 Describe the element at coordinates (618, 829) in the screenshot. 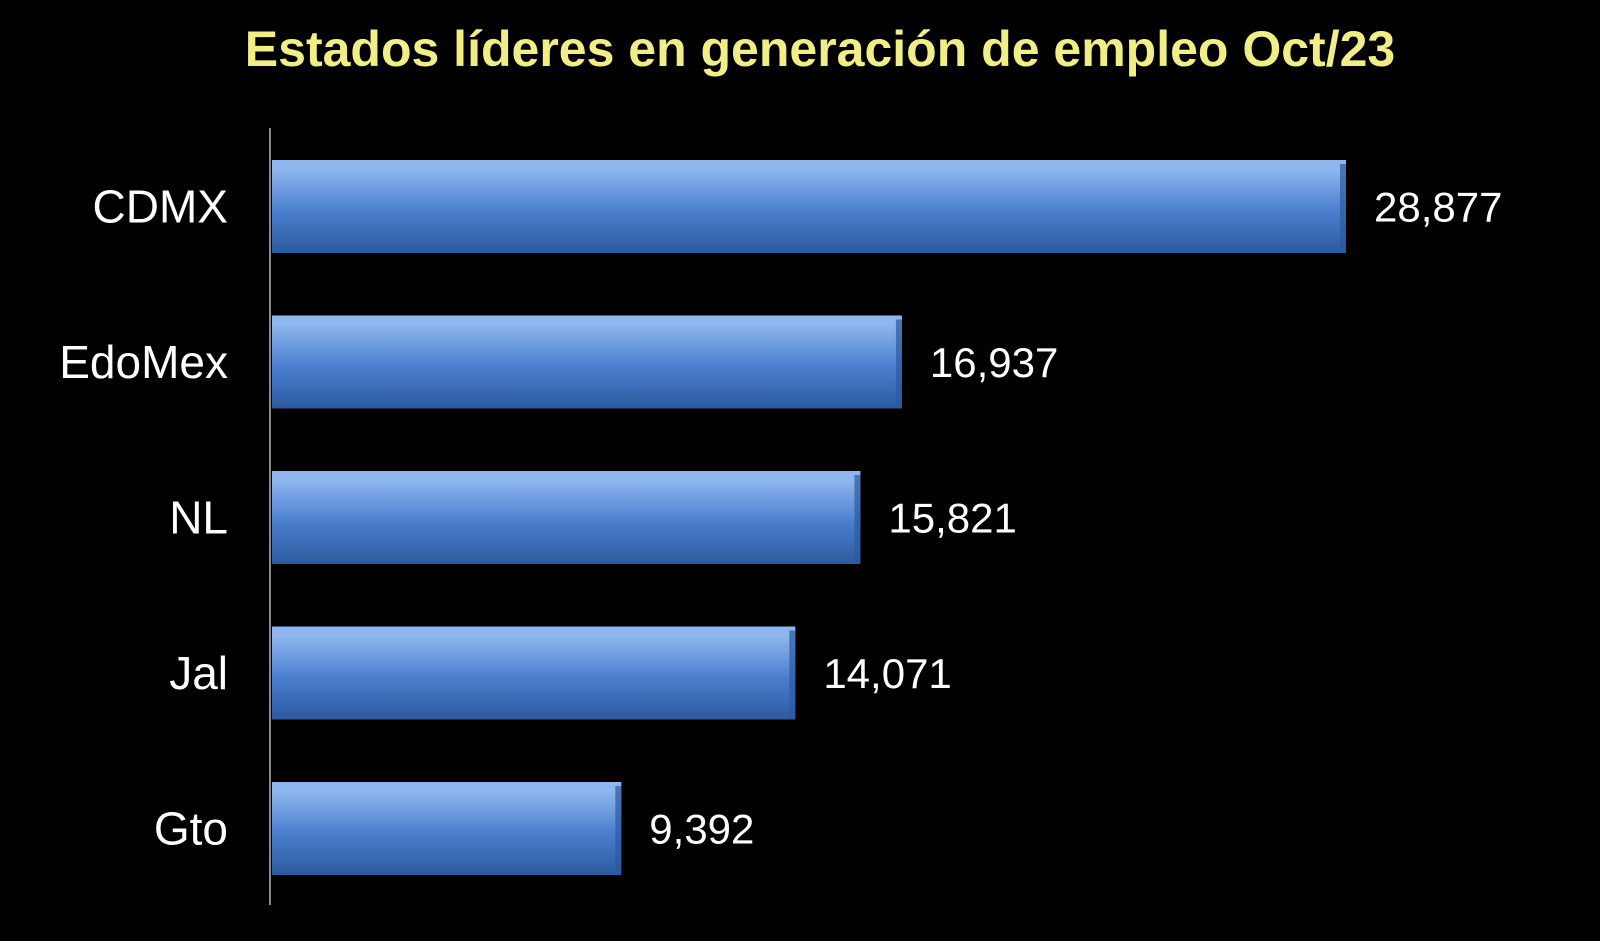

I see `bar-edge-gto` at that location.